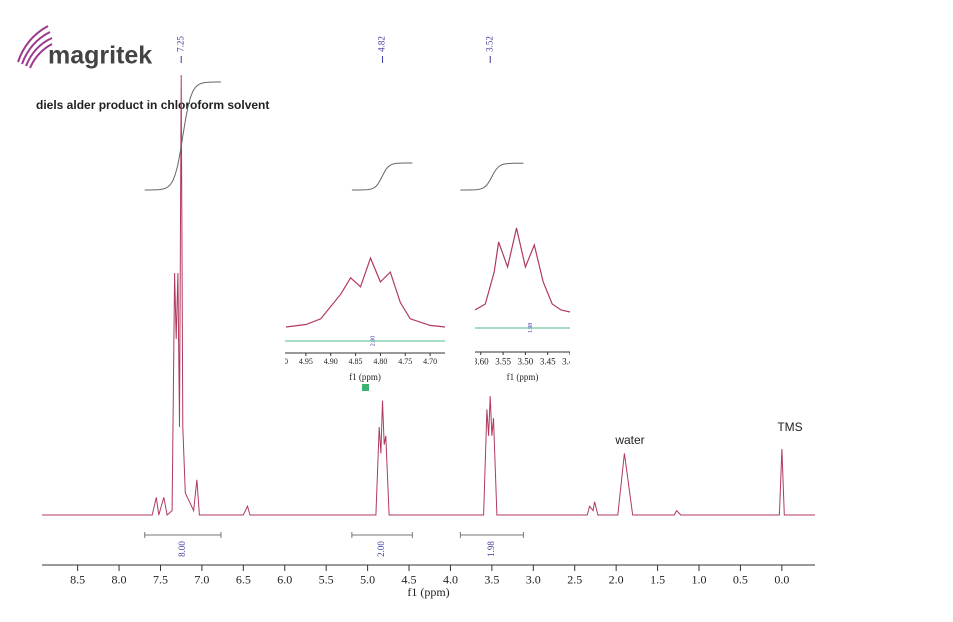  I want to click on x-tick-label: 3.0, so click(533, 579).